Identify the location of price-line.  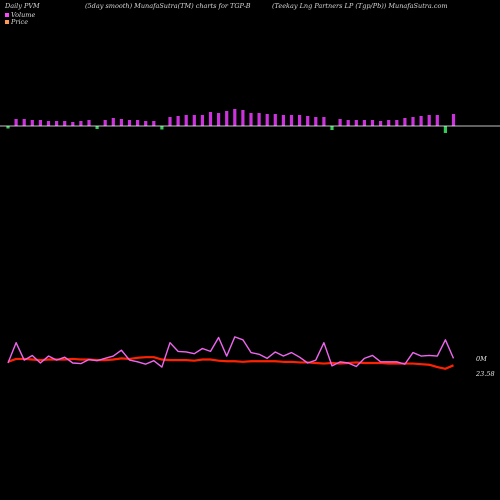
(230, 363).